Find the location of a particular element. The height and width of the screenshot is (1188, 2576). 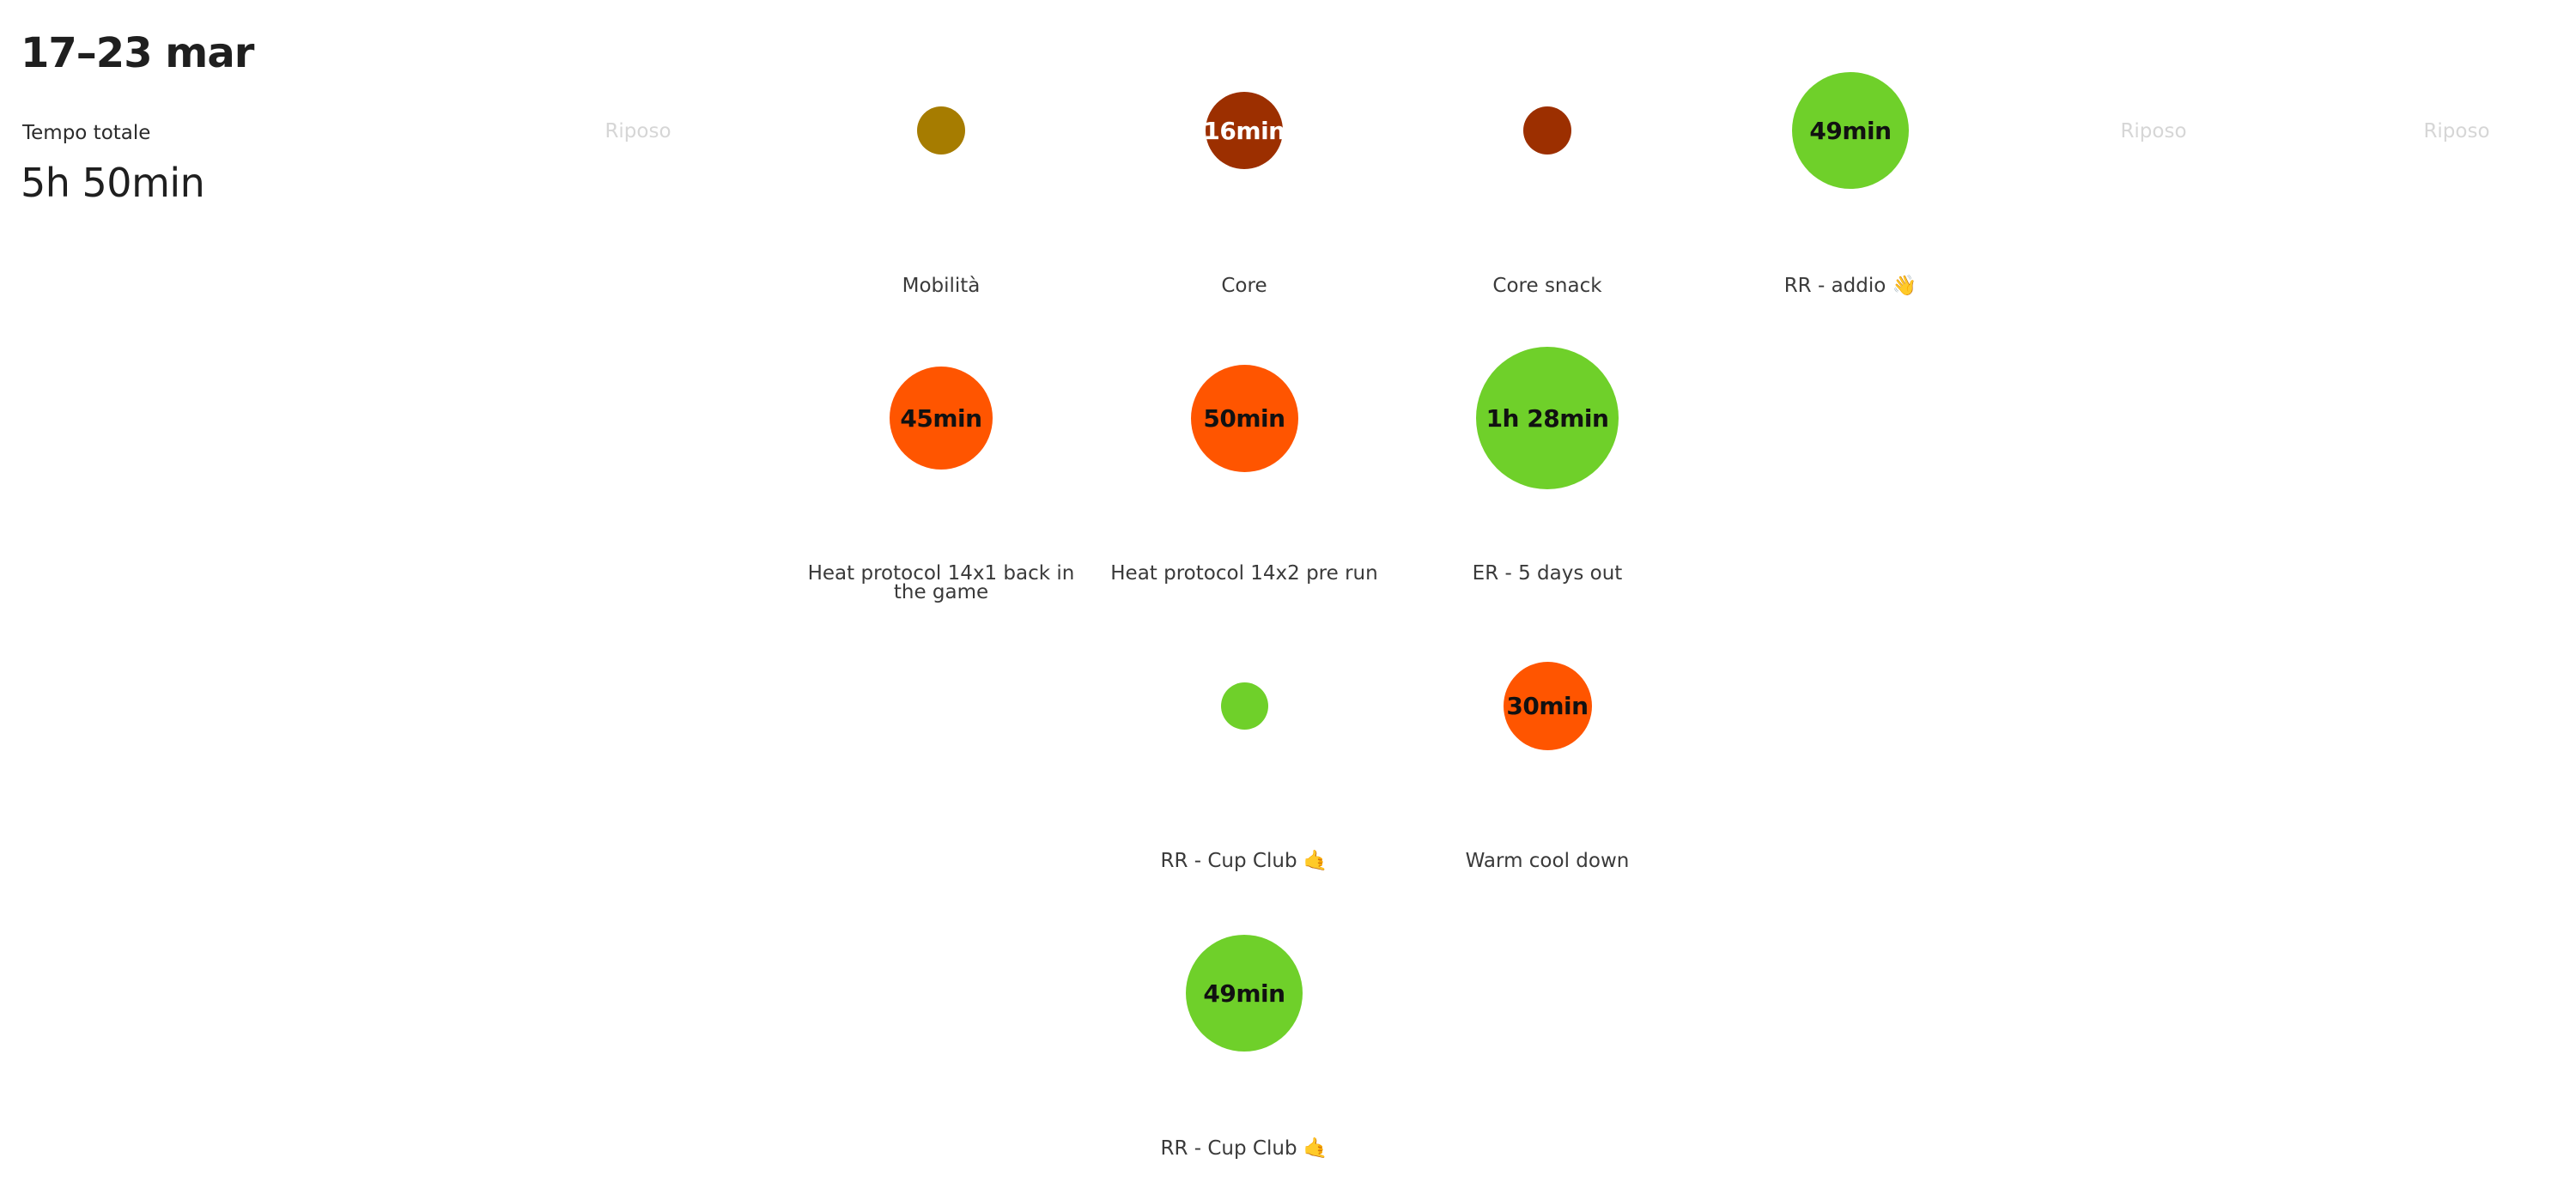

workout-bubble-area: 45min is located at coordinates (941, 418).